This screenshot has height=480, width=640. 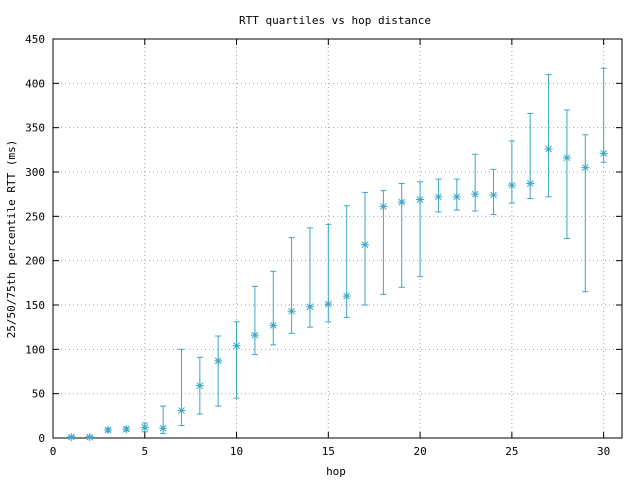 I want to click on y-tick-label: 100, so click(x=35, y=349).